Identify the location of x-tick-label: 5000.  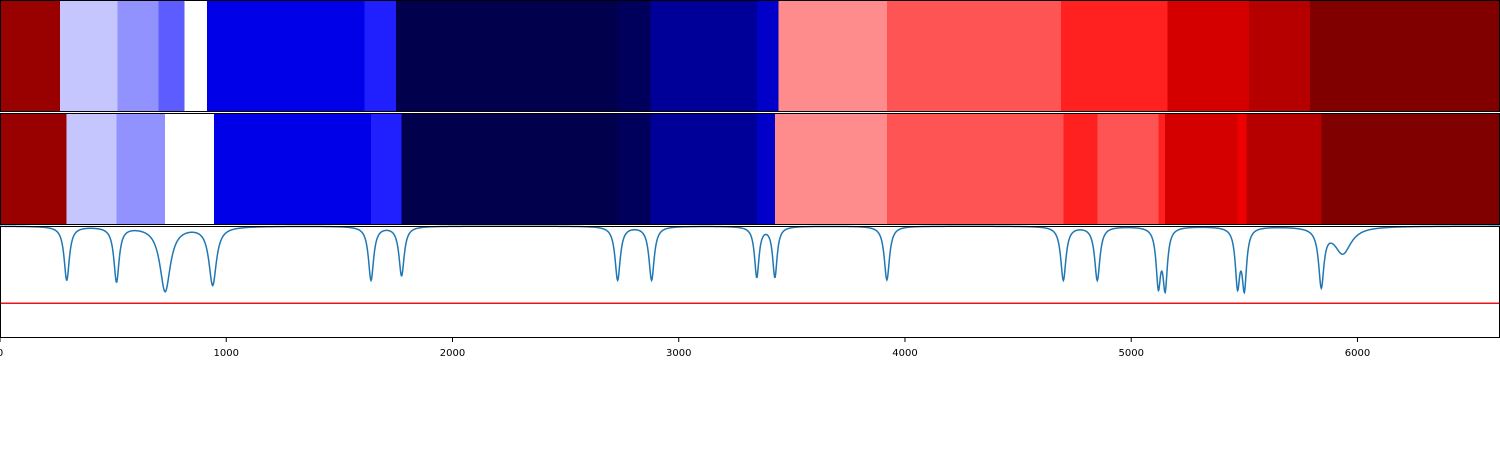
(1130, 353).